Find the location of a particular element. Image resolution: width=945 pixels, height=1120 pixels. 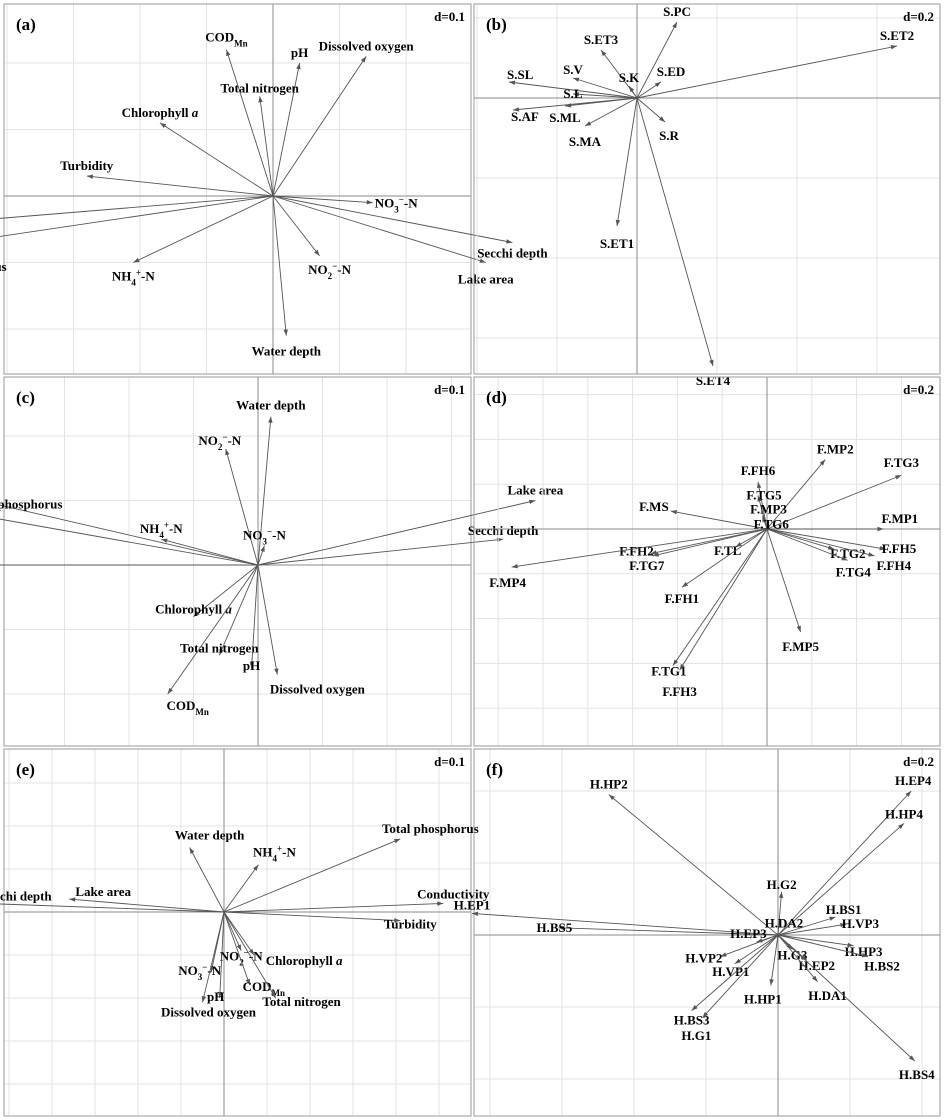

vector-label: H.BS3 is located at coordinates (692, 1020).